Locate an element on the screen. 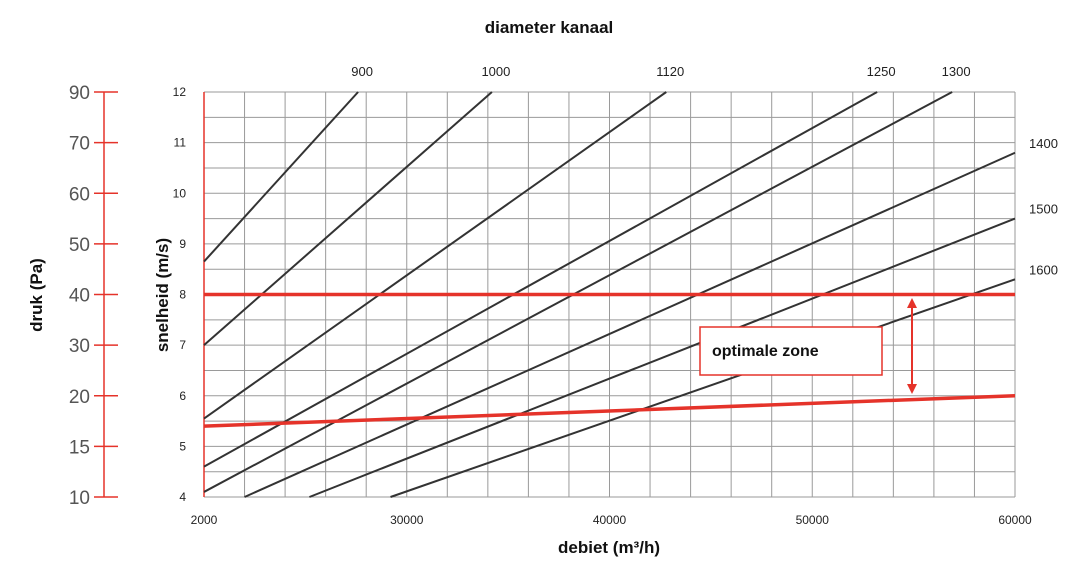 Image resolution: width=1068 pixels, height=561 pixels. druk-tick-label: 30 is located at coordinates (79, 346).